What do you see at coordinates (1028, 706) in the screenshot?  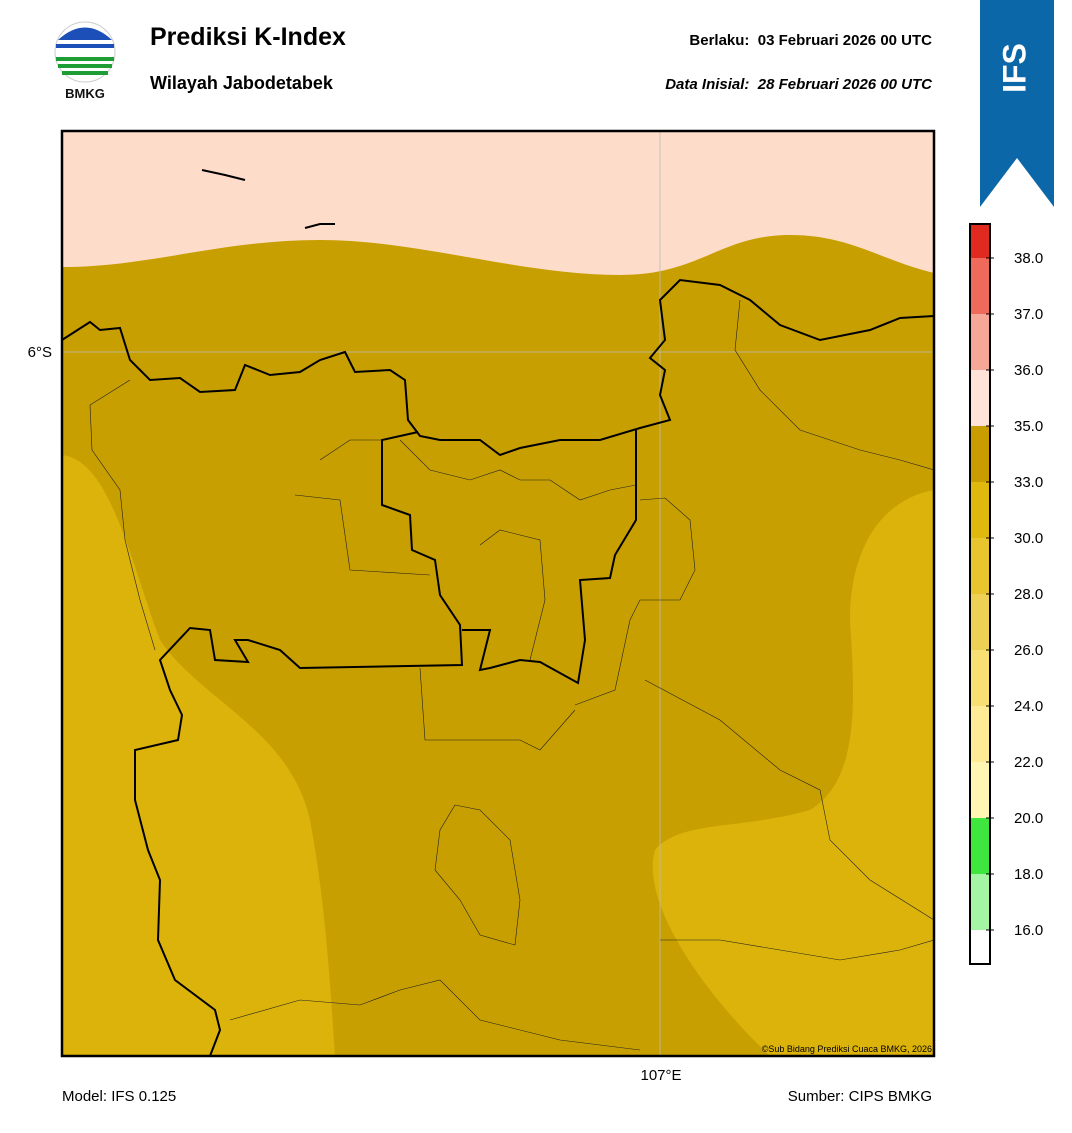 I see `colorbar-label: 24.0` at bounding box center [1028, 706].